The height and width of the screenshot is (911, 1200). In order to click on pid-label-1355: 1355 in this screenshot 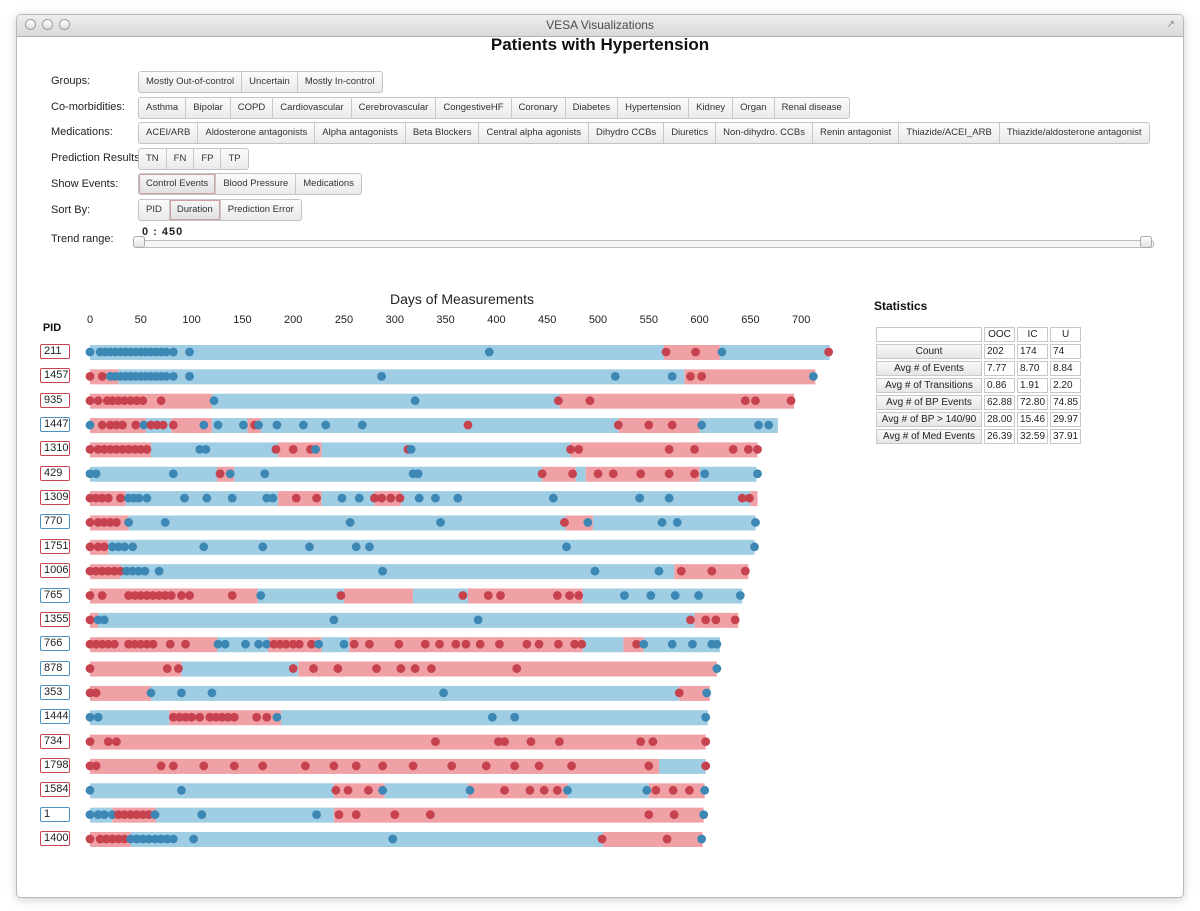, I will do `click(55, 619)`.